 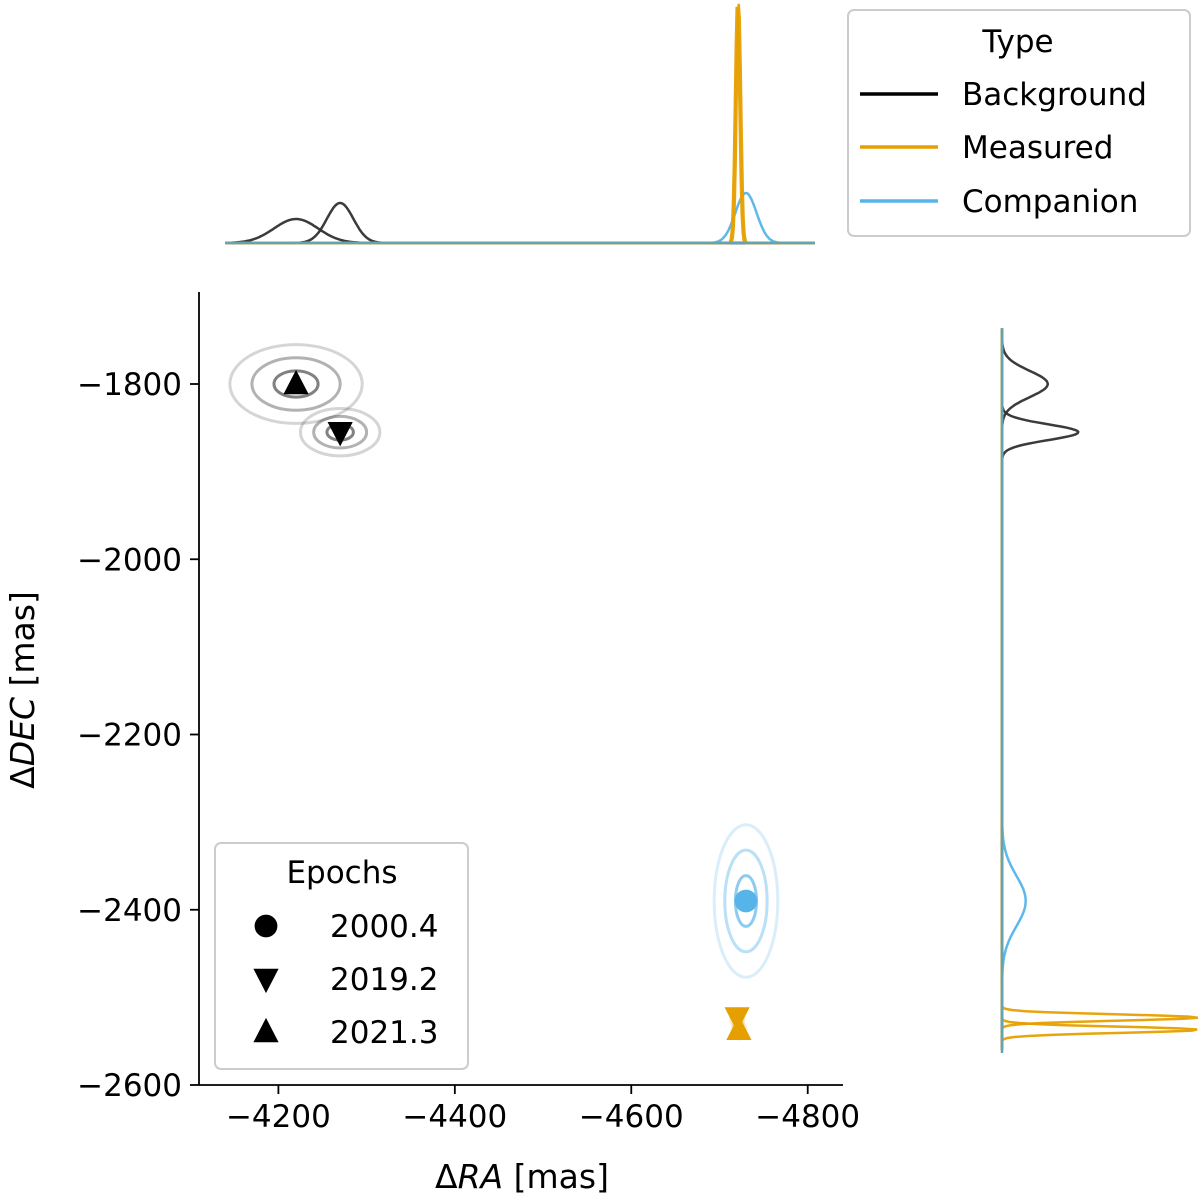 I want to click on y-tick-label: −2600, so click(x=129, y=1086).